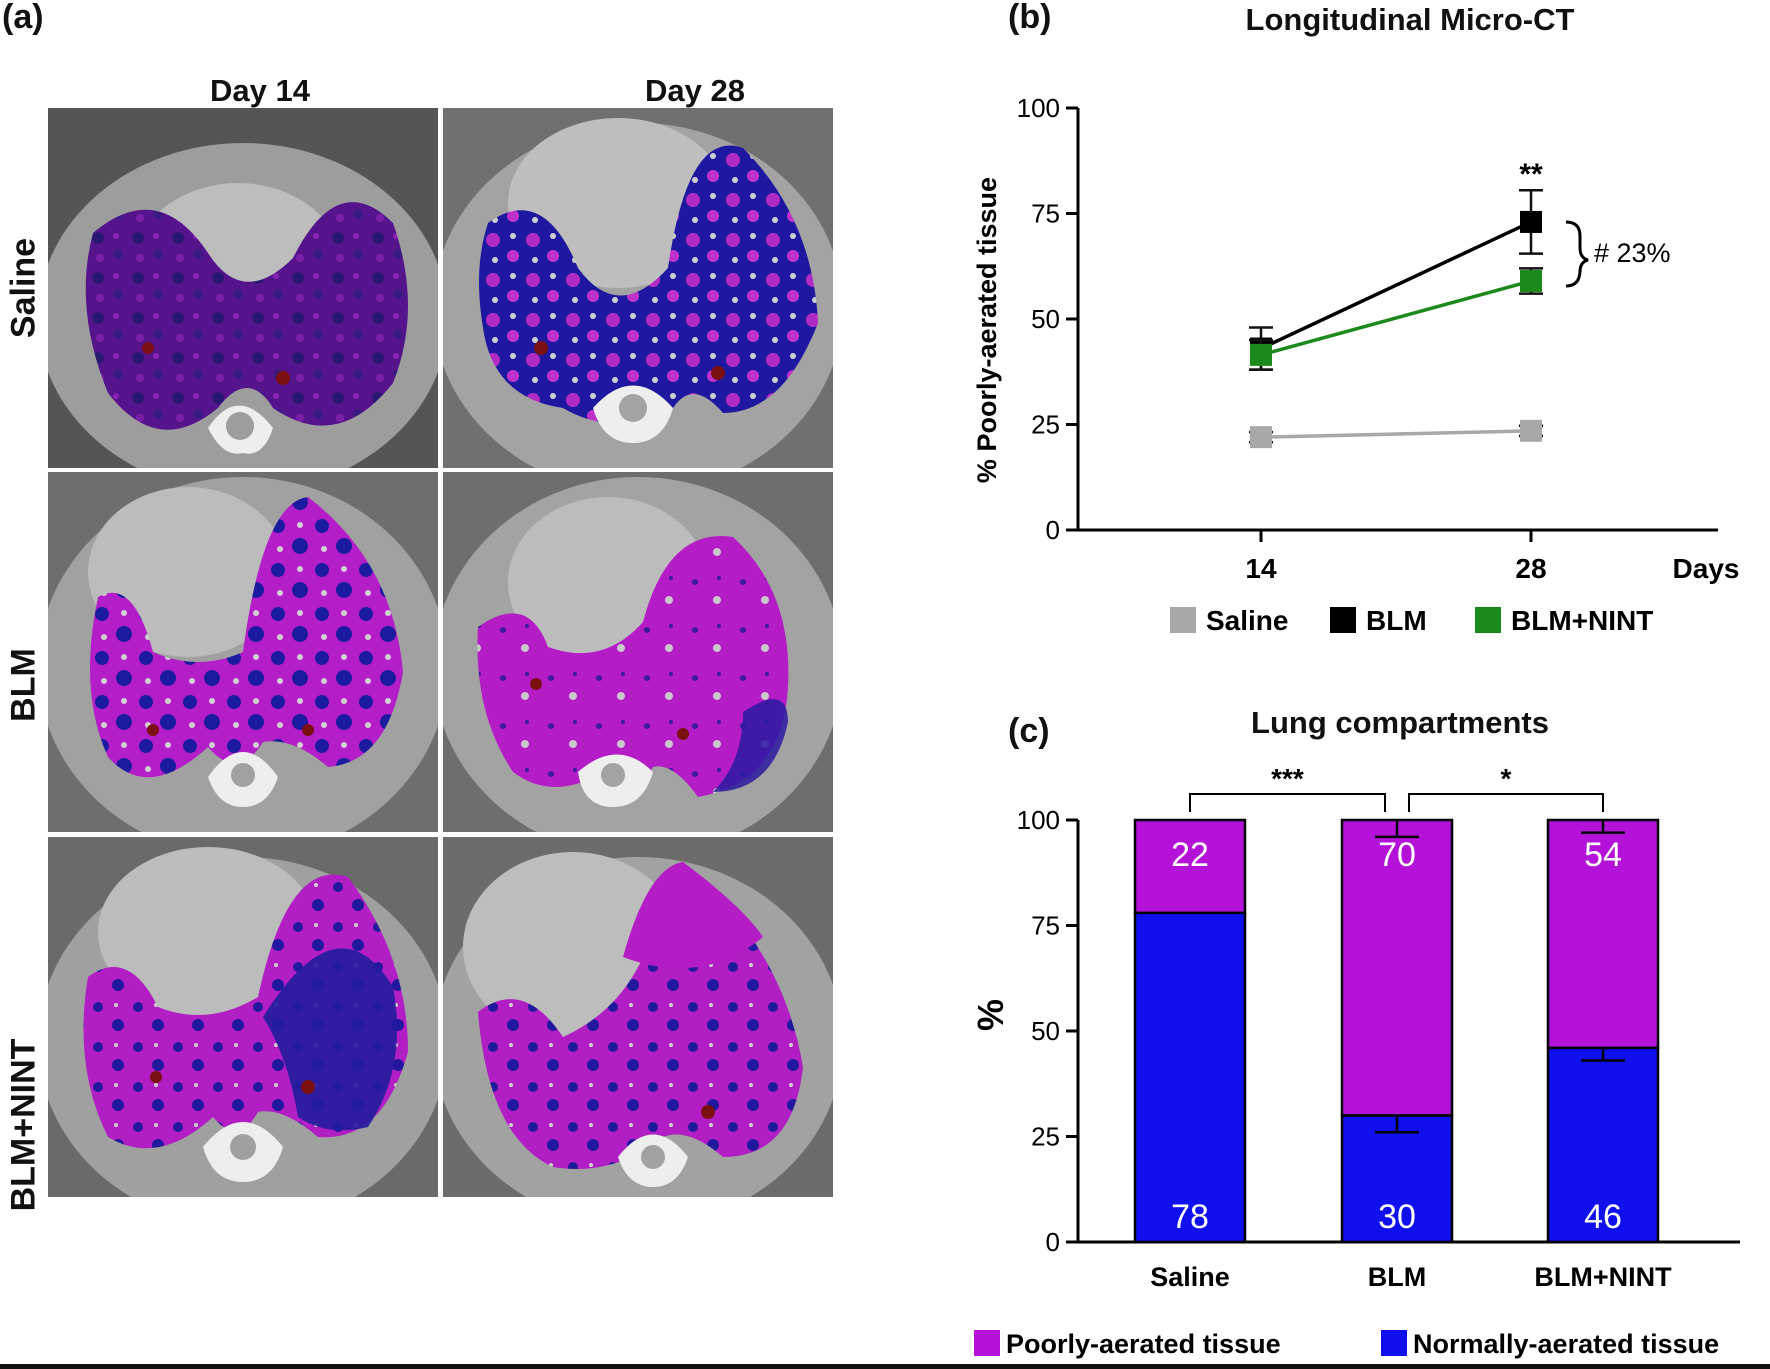 Image resolution: width=1770 pixels, height=1369 pixels. What do you see at coordinates (1396, 620) in the screenshot?
I see `legend-label-blm: BLM` at bounding box center [1396, 620].